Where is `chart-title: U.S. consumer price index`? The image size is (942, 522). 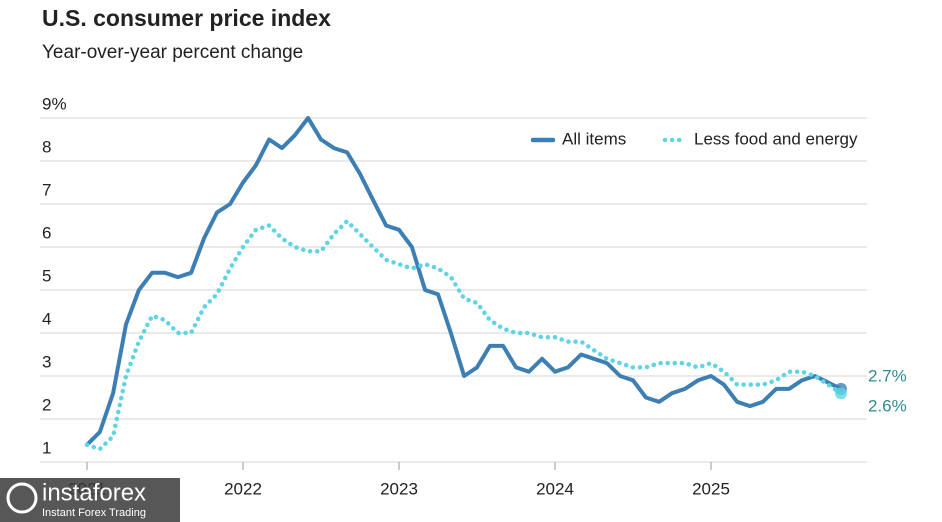
chart-title: U.S. consumer price index is located at coordinates (186, 18).